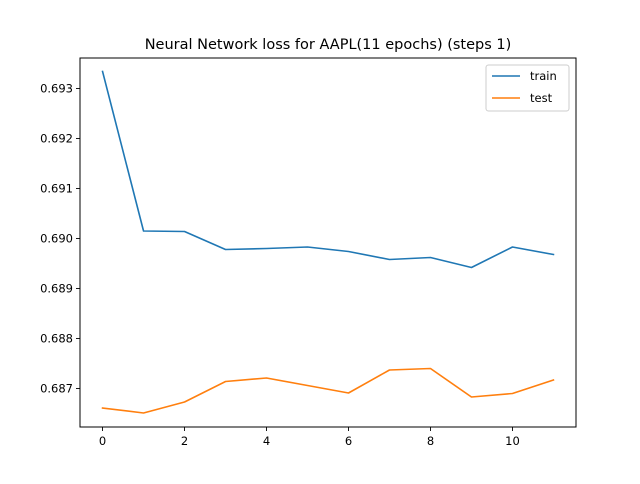 This screenshot has width=640, height=484. Describe the element at coordinates (184, 441) in the screenshot. I see `x-tick-label: 2` at that location.